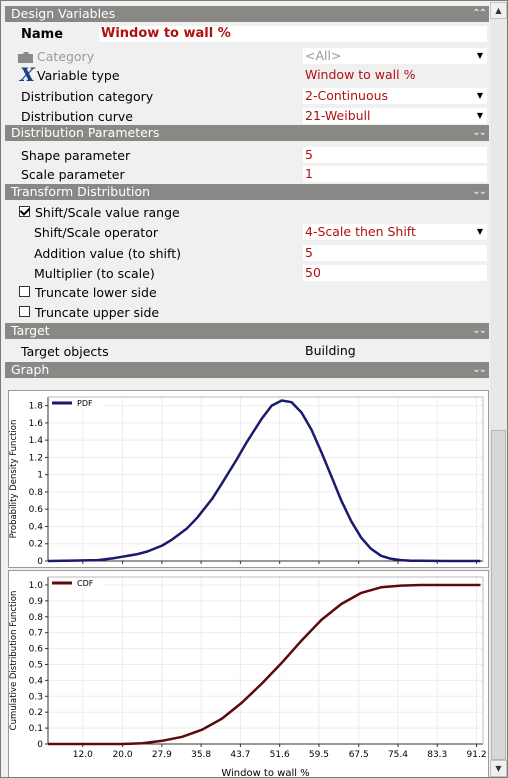 This screenshot has height=778, width=508. What do you see at coordinates (36, 458) in the screenshot?
I see `y-tick-label: 1.2` at bounding box center [36, 458].